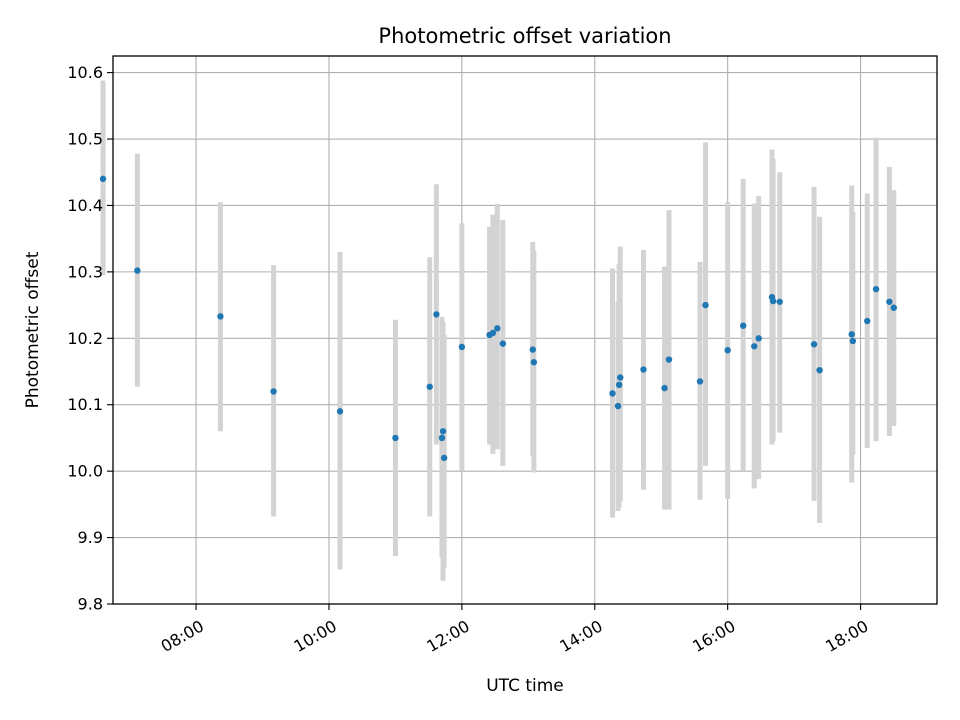 This screenshot has height=720, width=960. Describe the element at coordinates (524, 36) in the screenshot. I see `chart-title: Photometric offset variation` at that location.